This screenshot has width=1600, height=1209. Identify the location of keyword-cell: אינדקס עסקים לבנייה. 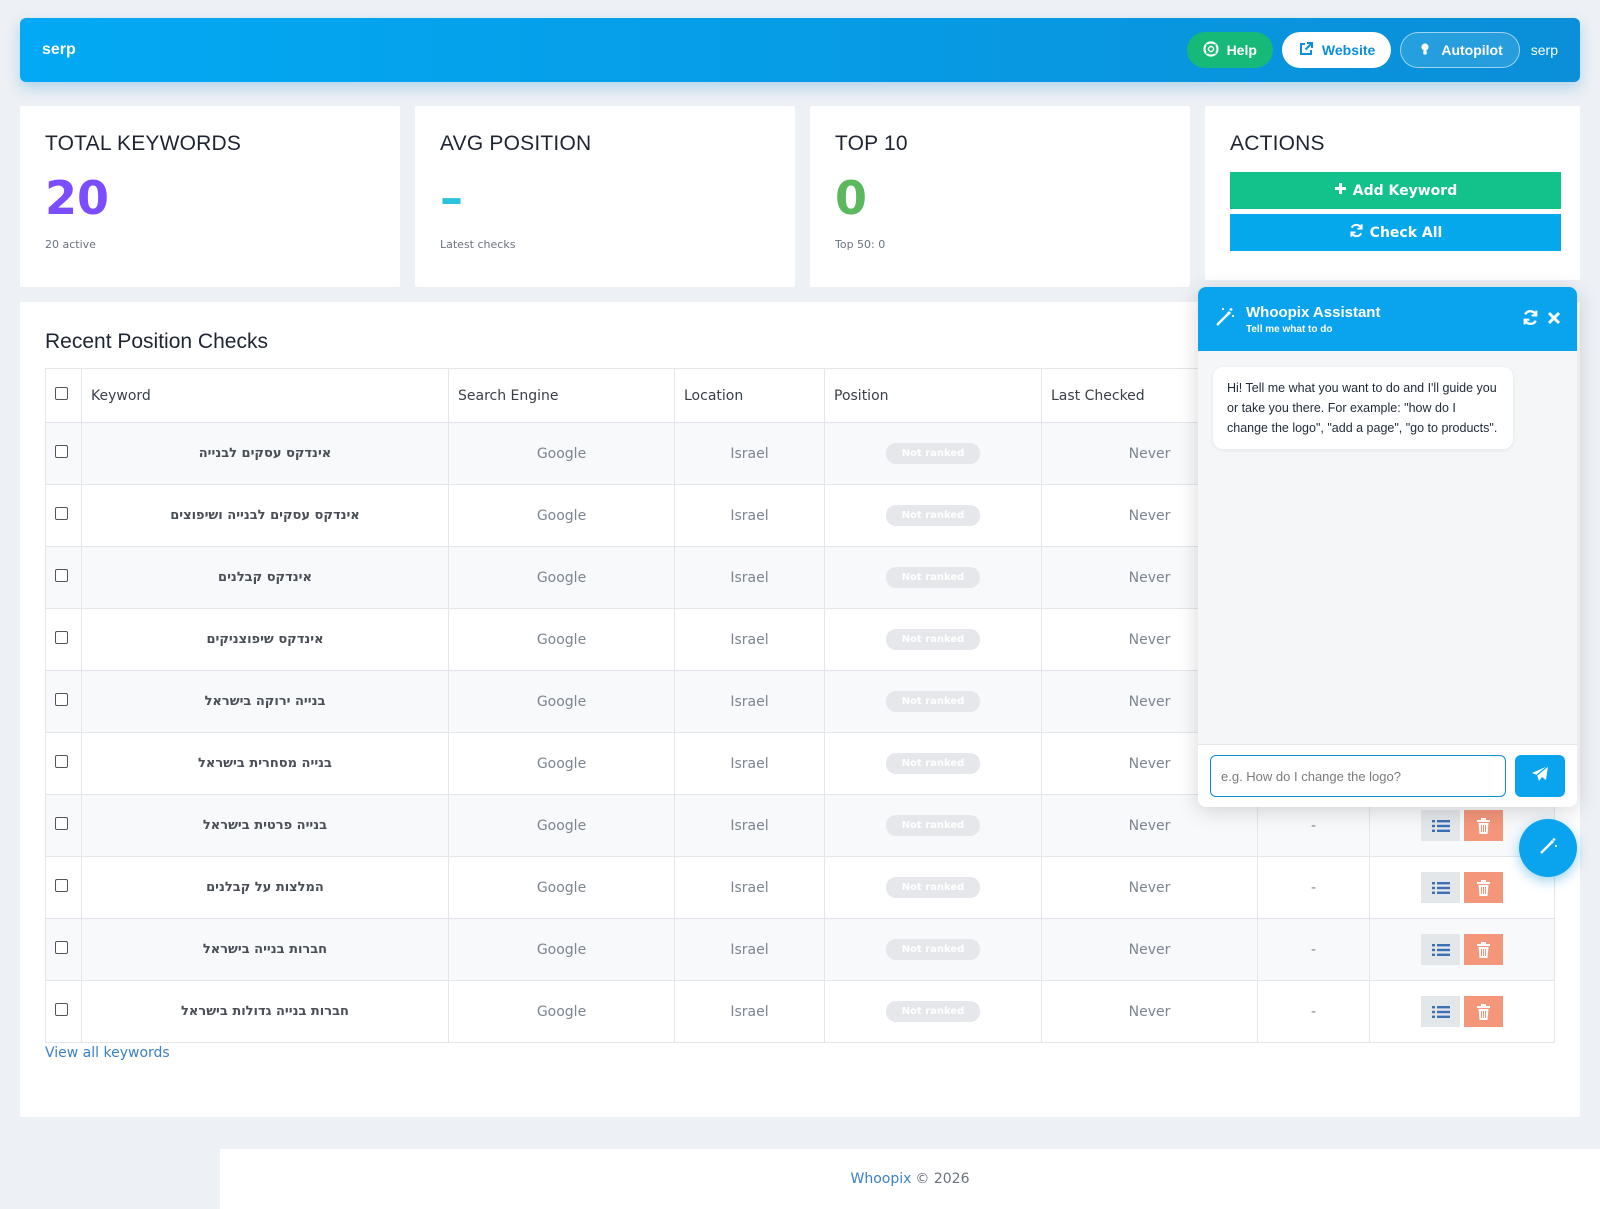
(265, 453).